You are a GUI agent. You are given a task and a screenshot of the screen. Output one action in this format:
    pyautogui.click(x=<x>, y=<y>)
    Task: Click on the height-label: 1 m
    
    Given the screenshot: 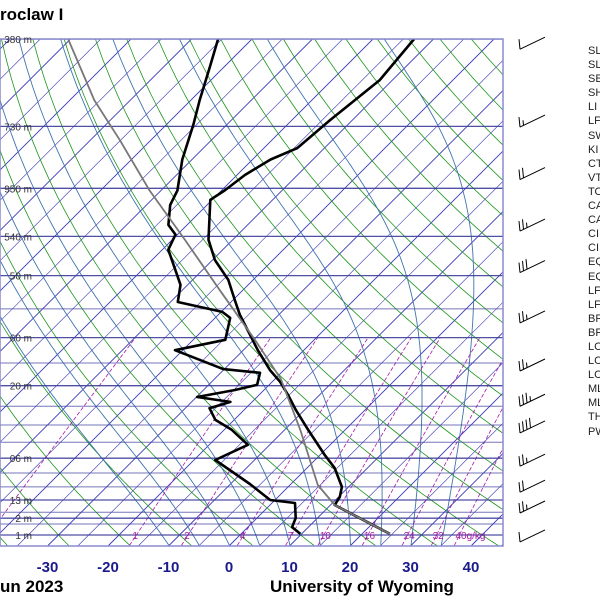 What is the action you would take?
    pyautogui.click(x=23, y=536)
    